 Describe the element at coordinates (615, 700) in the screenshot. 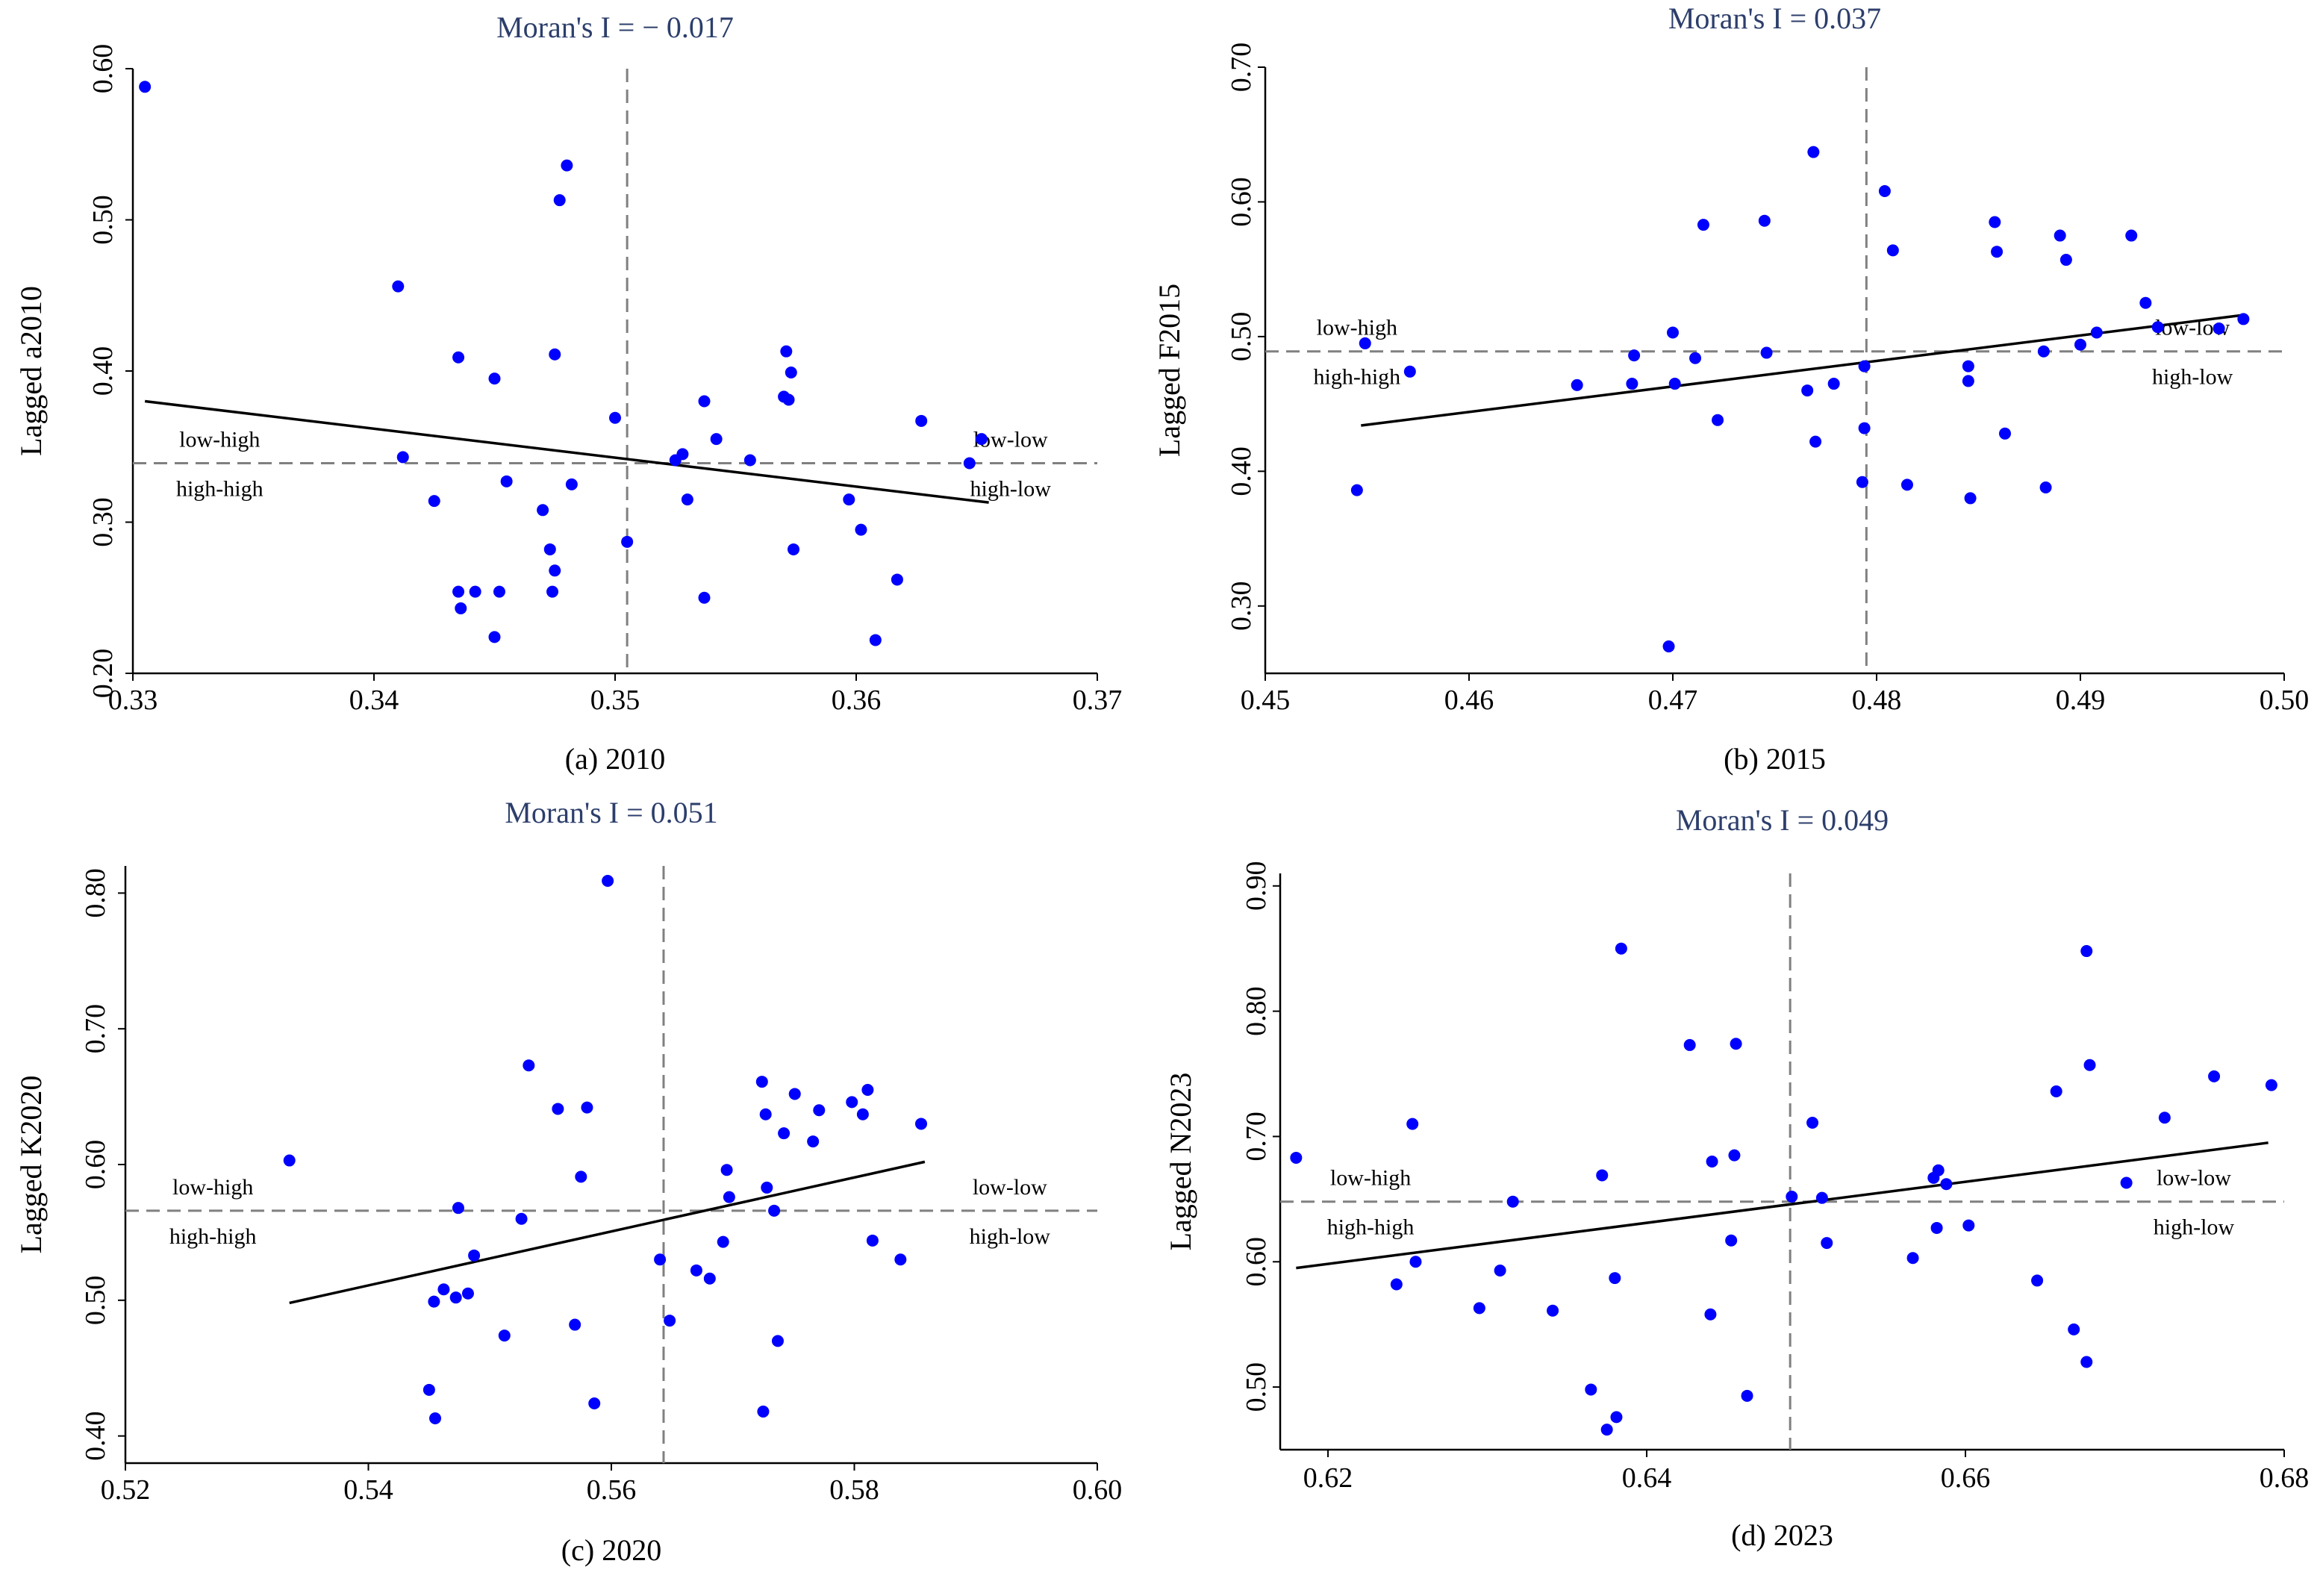

I see `x-tick-label: 0.35` at that location.